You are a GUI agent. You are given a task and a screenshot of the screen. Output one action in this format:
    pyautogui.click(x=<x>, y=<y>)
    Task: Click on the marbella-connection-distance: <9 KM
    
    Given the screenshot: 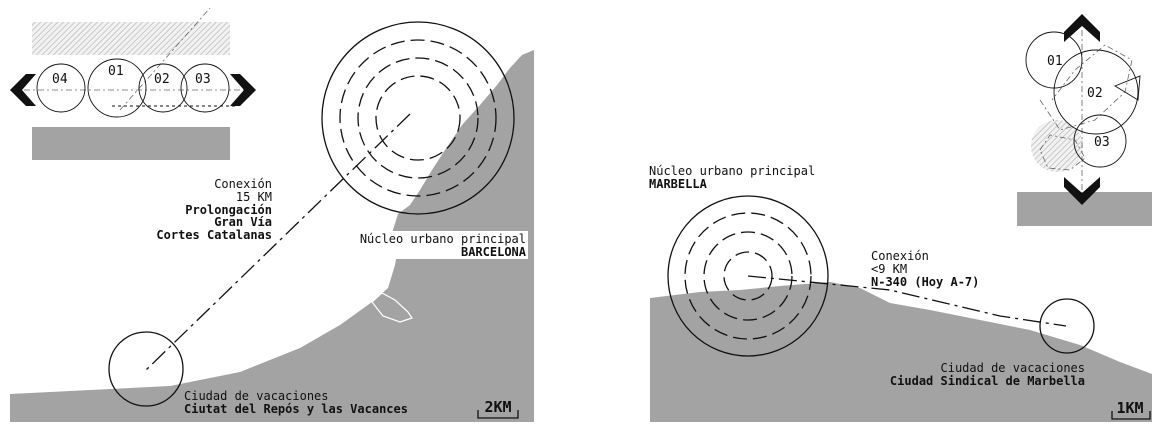 What is the action you would take?
    pyautogui.click(x=889, y=269)
    